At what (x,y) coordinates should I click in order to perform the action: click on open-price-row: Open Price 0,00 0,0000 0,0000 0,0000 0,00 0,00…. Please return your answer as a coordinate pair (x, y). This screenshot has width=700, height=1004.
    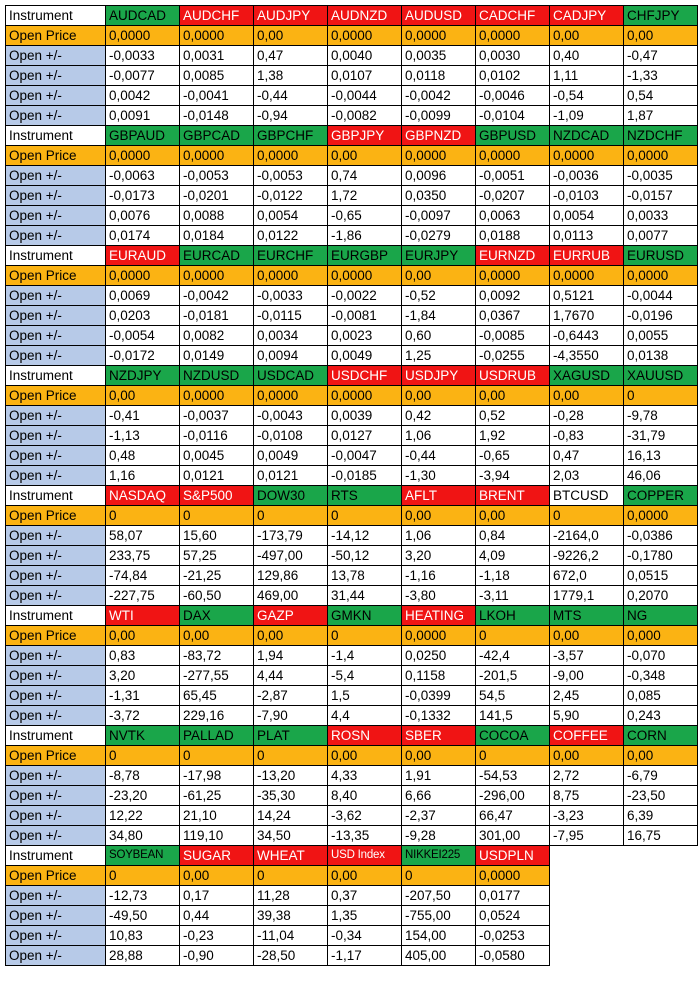
    Looking at the image, I should click on (351, 395).